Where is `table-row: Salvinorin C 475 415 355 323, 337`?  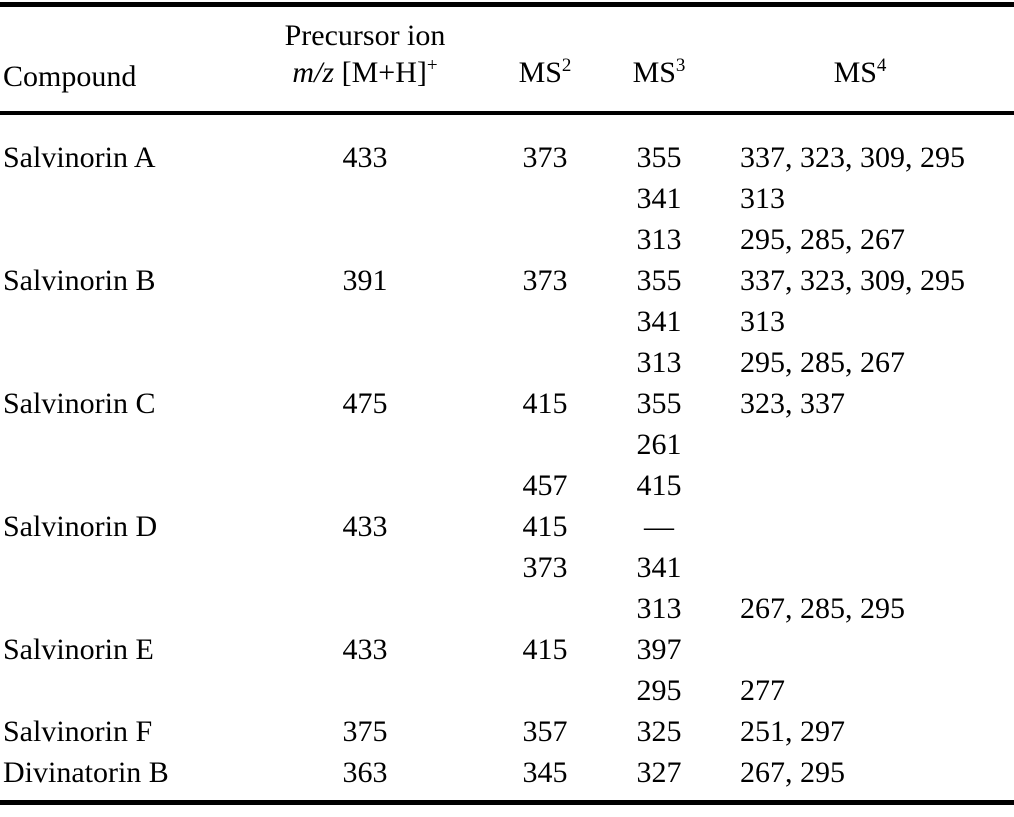 table-row: Salvinorin C 475 415 355 323, 337 is located at coordinates (507, 403).